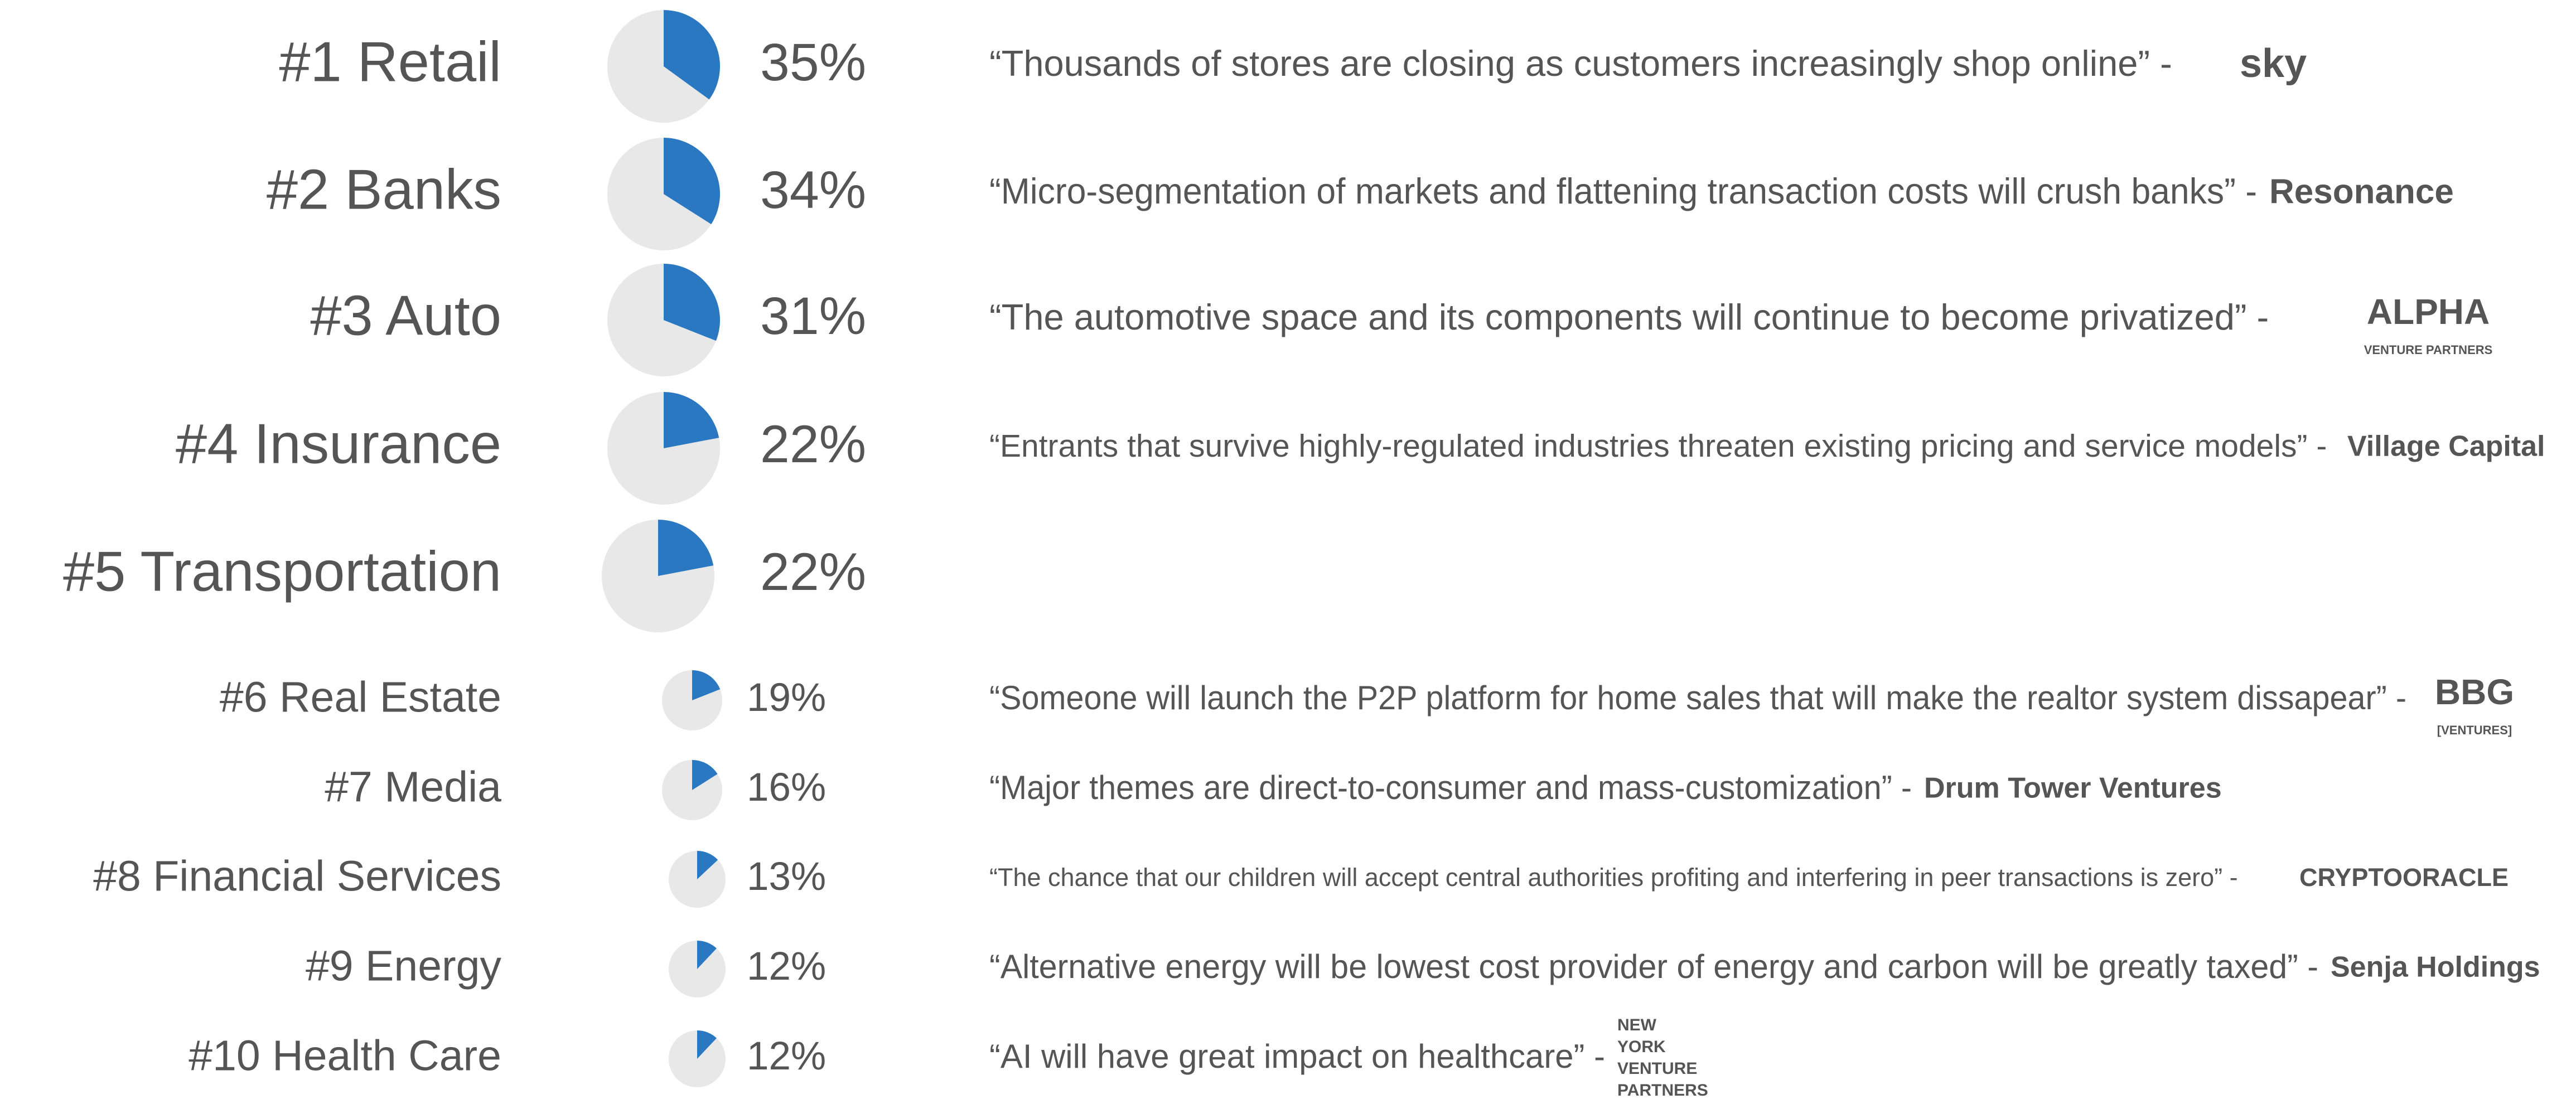 The width and height of the screenshot is (2576, 1104). I want to click on category-label: #1 Retail, so click(390, 63).